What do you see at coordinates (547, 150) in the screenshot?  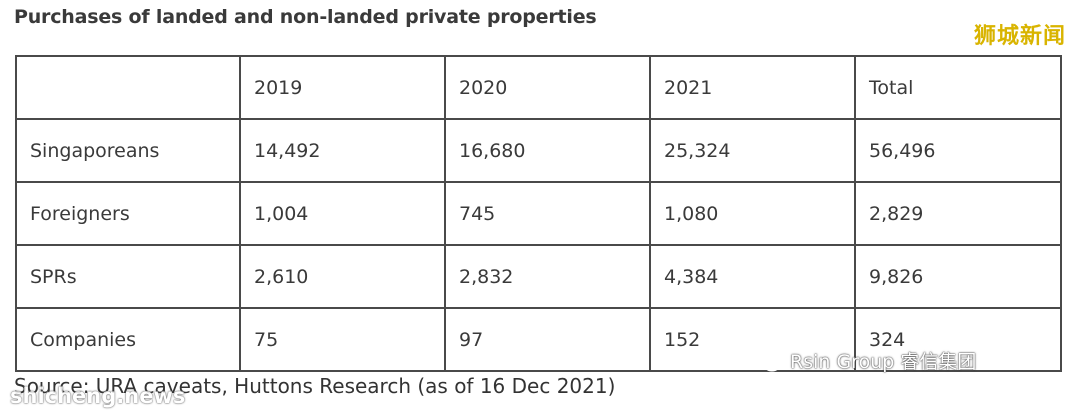 I see `table-cell: 16,680` at bounding box center [547, 150].